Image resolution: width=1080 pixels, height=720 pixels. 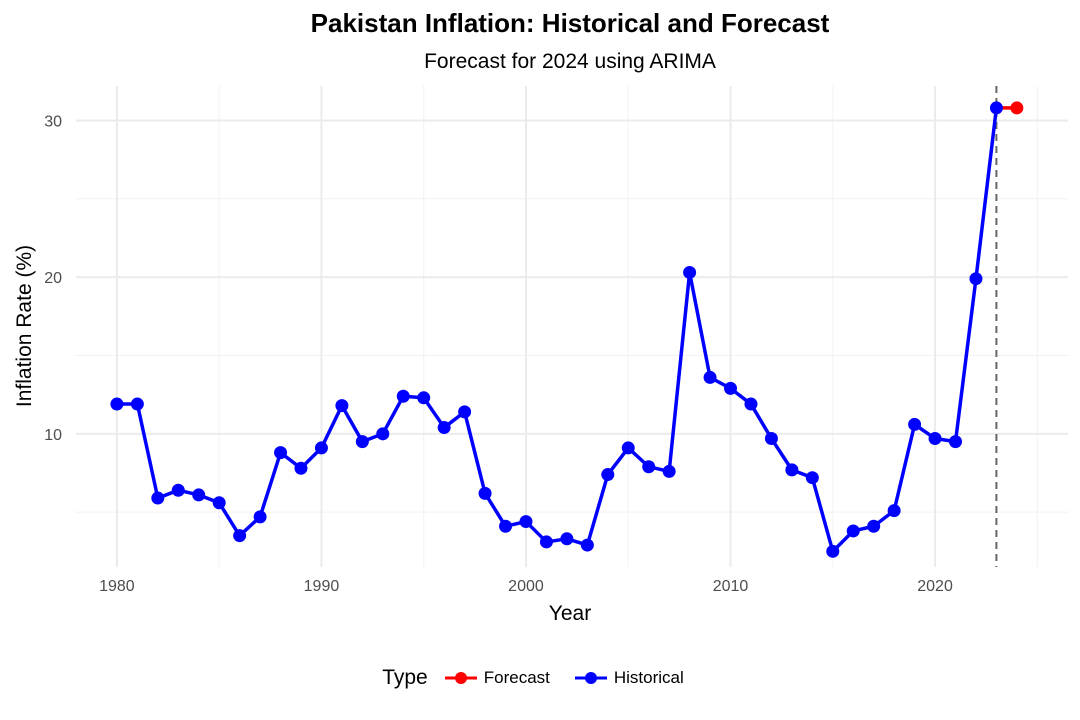 What do you see at coordinates (1017, 108) in the screenshot?
I see `forecast-point` at bounding box center [1017, 108].